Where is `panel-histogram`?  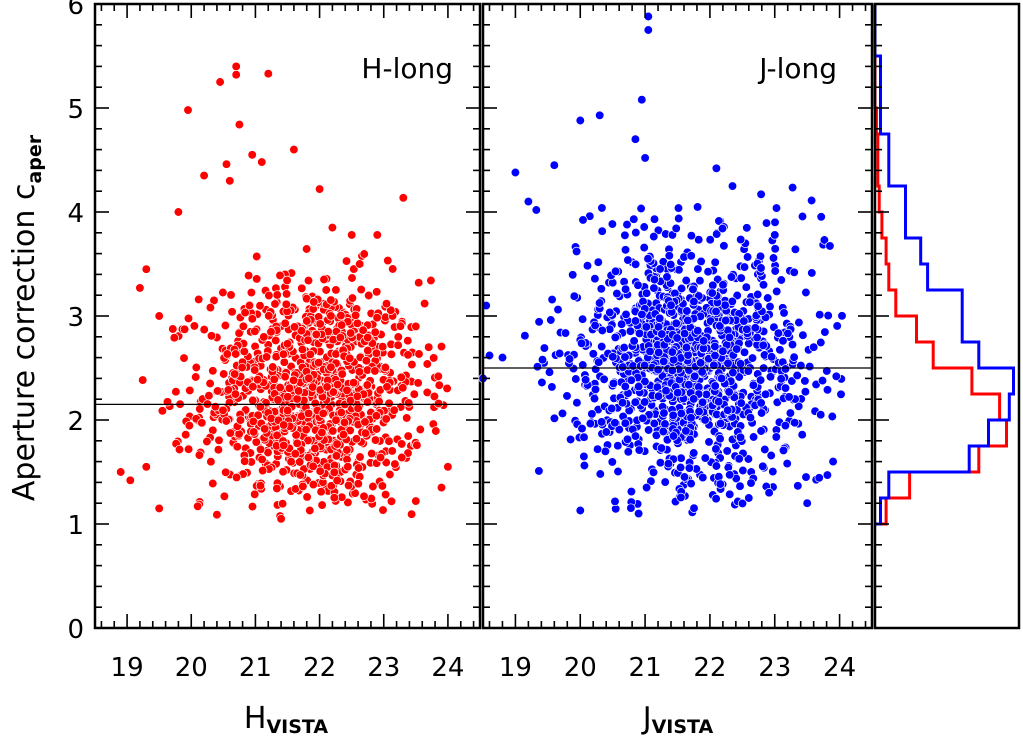
panel-histogram is located at coordinates (947, 316).